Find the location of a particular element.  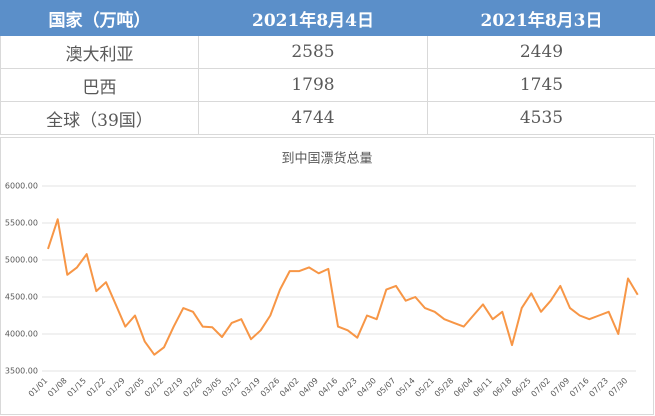

cell: 4535 is located at coordinates (541, 118).